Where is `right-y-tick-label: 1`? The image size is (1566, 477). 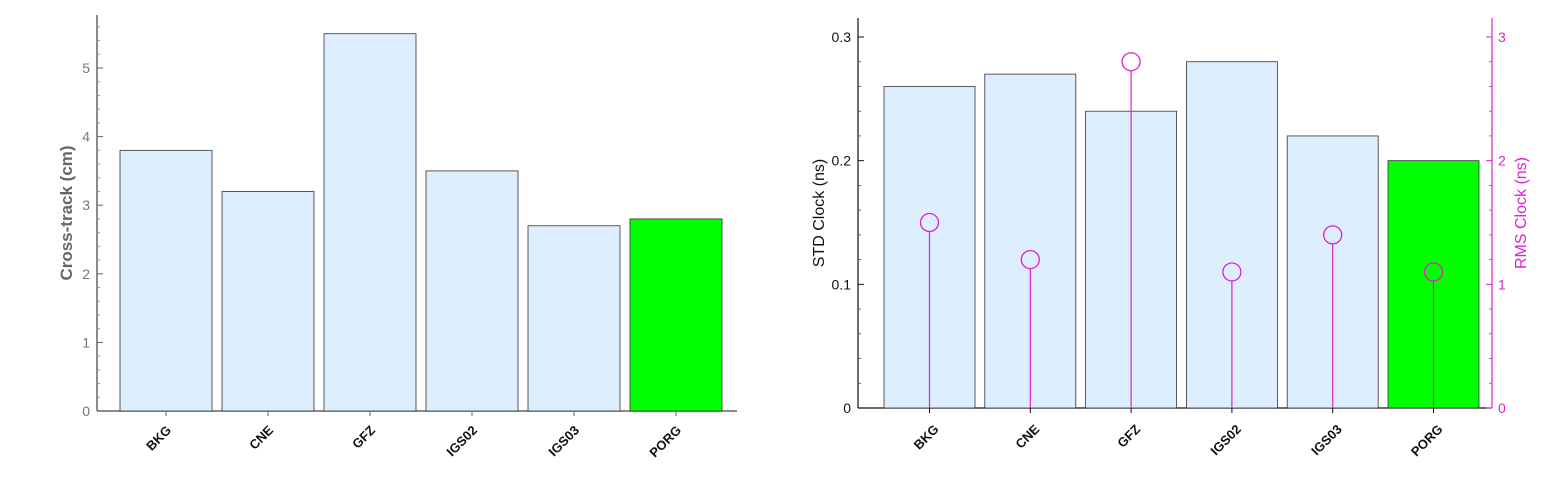 right-y-tick-label: 1 is located at coordinates (1502, 284).